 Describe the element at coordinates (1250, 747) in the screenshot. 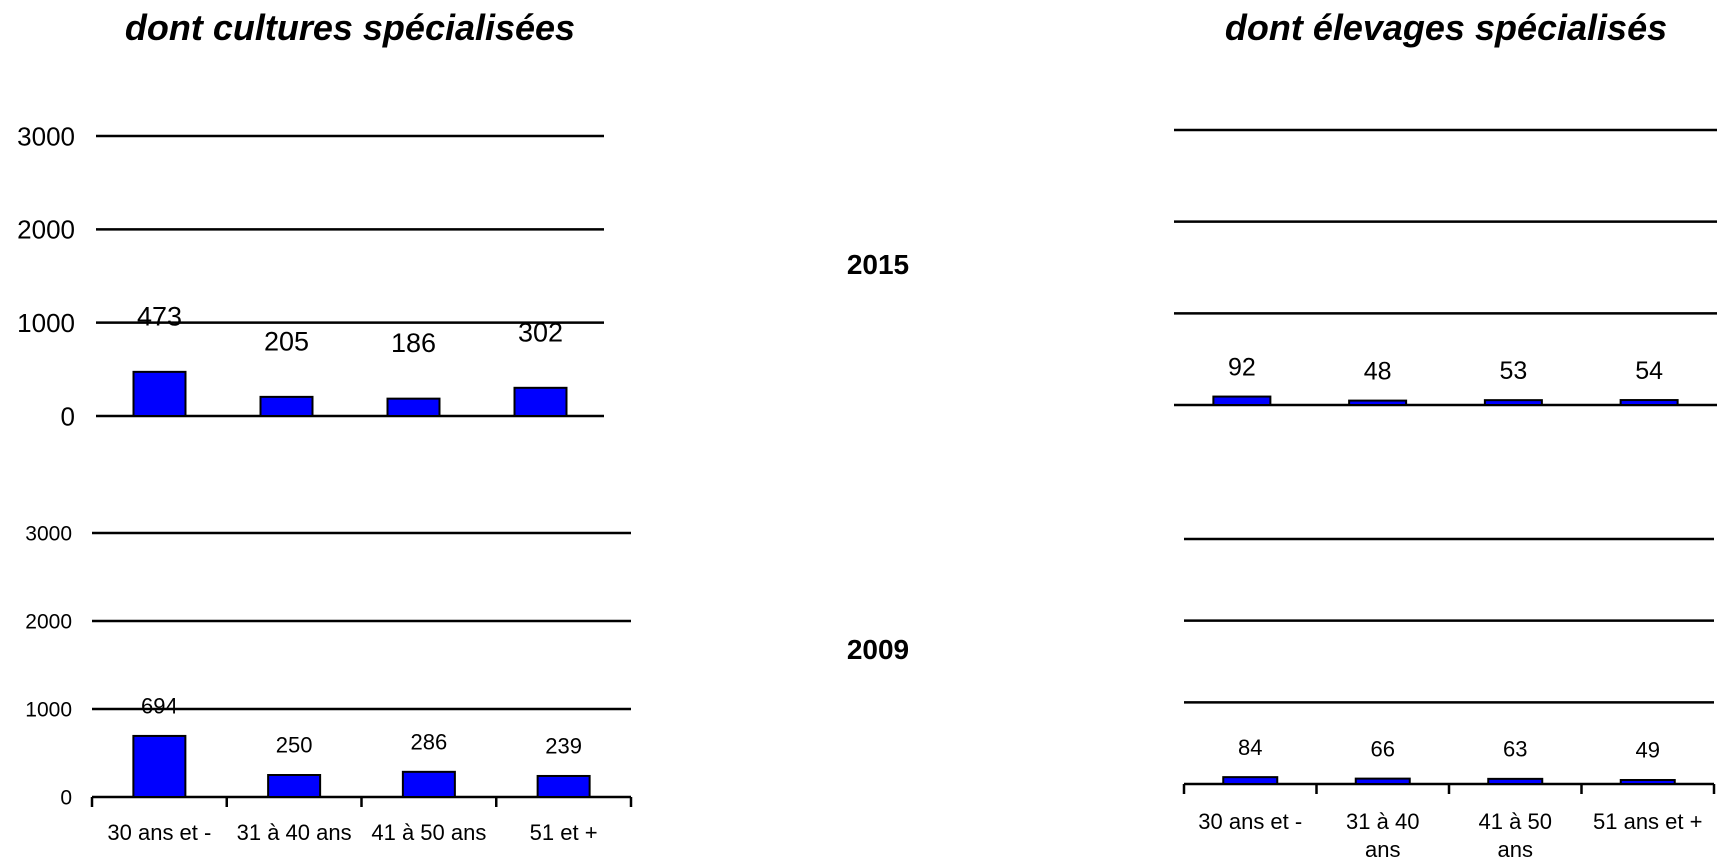

I see `data-label: 84` at that location.